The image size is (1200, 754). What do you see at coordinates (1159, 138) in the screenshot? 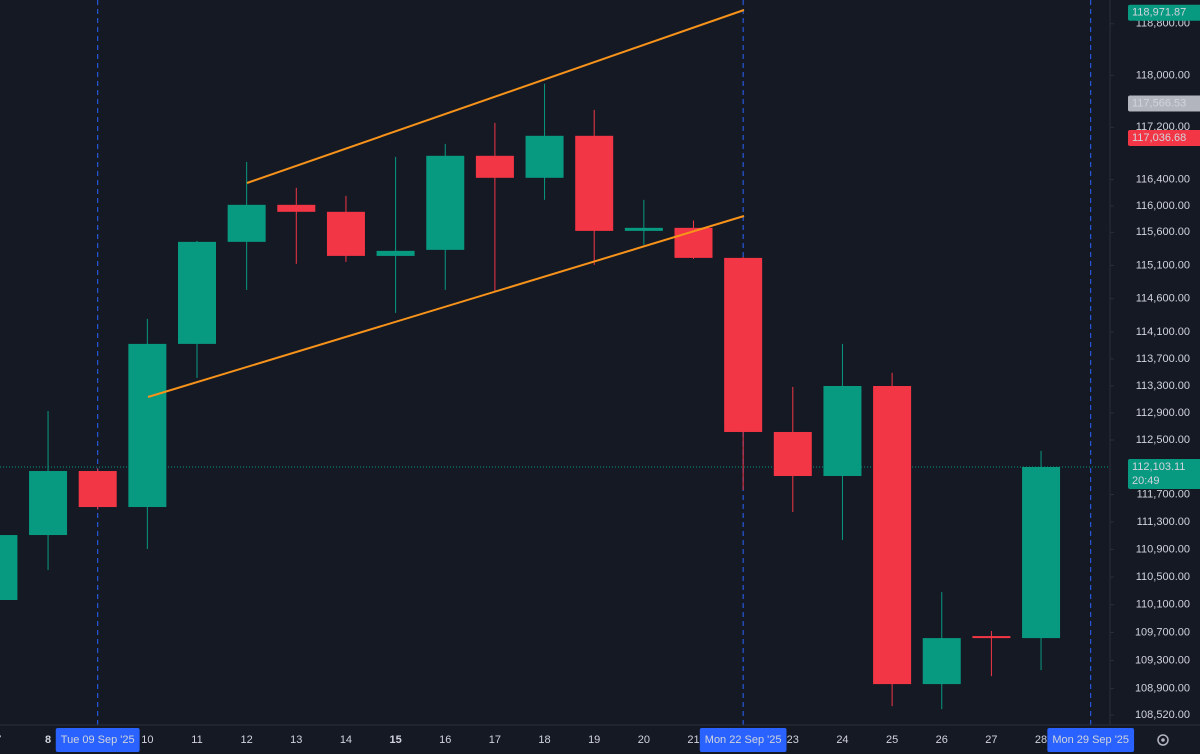
I see `price-tag-label: 117,036.68` at bounding box center [1159, 138].